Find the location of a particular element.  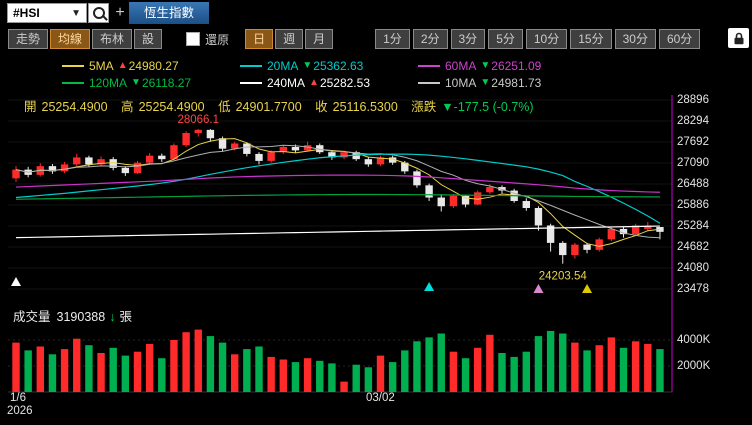

top-bar: #HSI ▼ + 恆生指數 is located at coordinates (376, 13).